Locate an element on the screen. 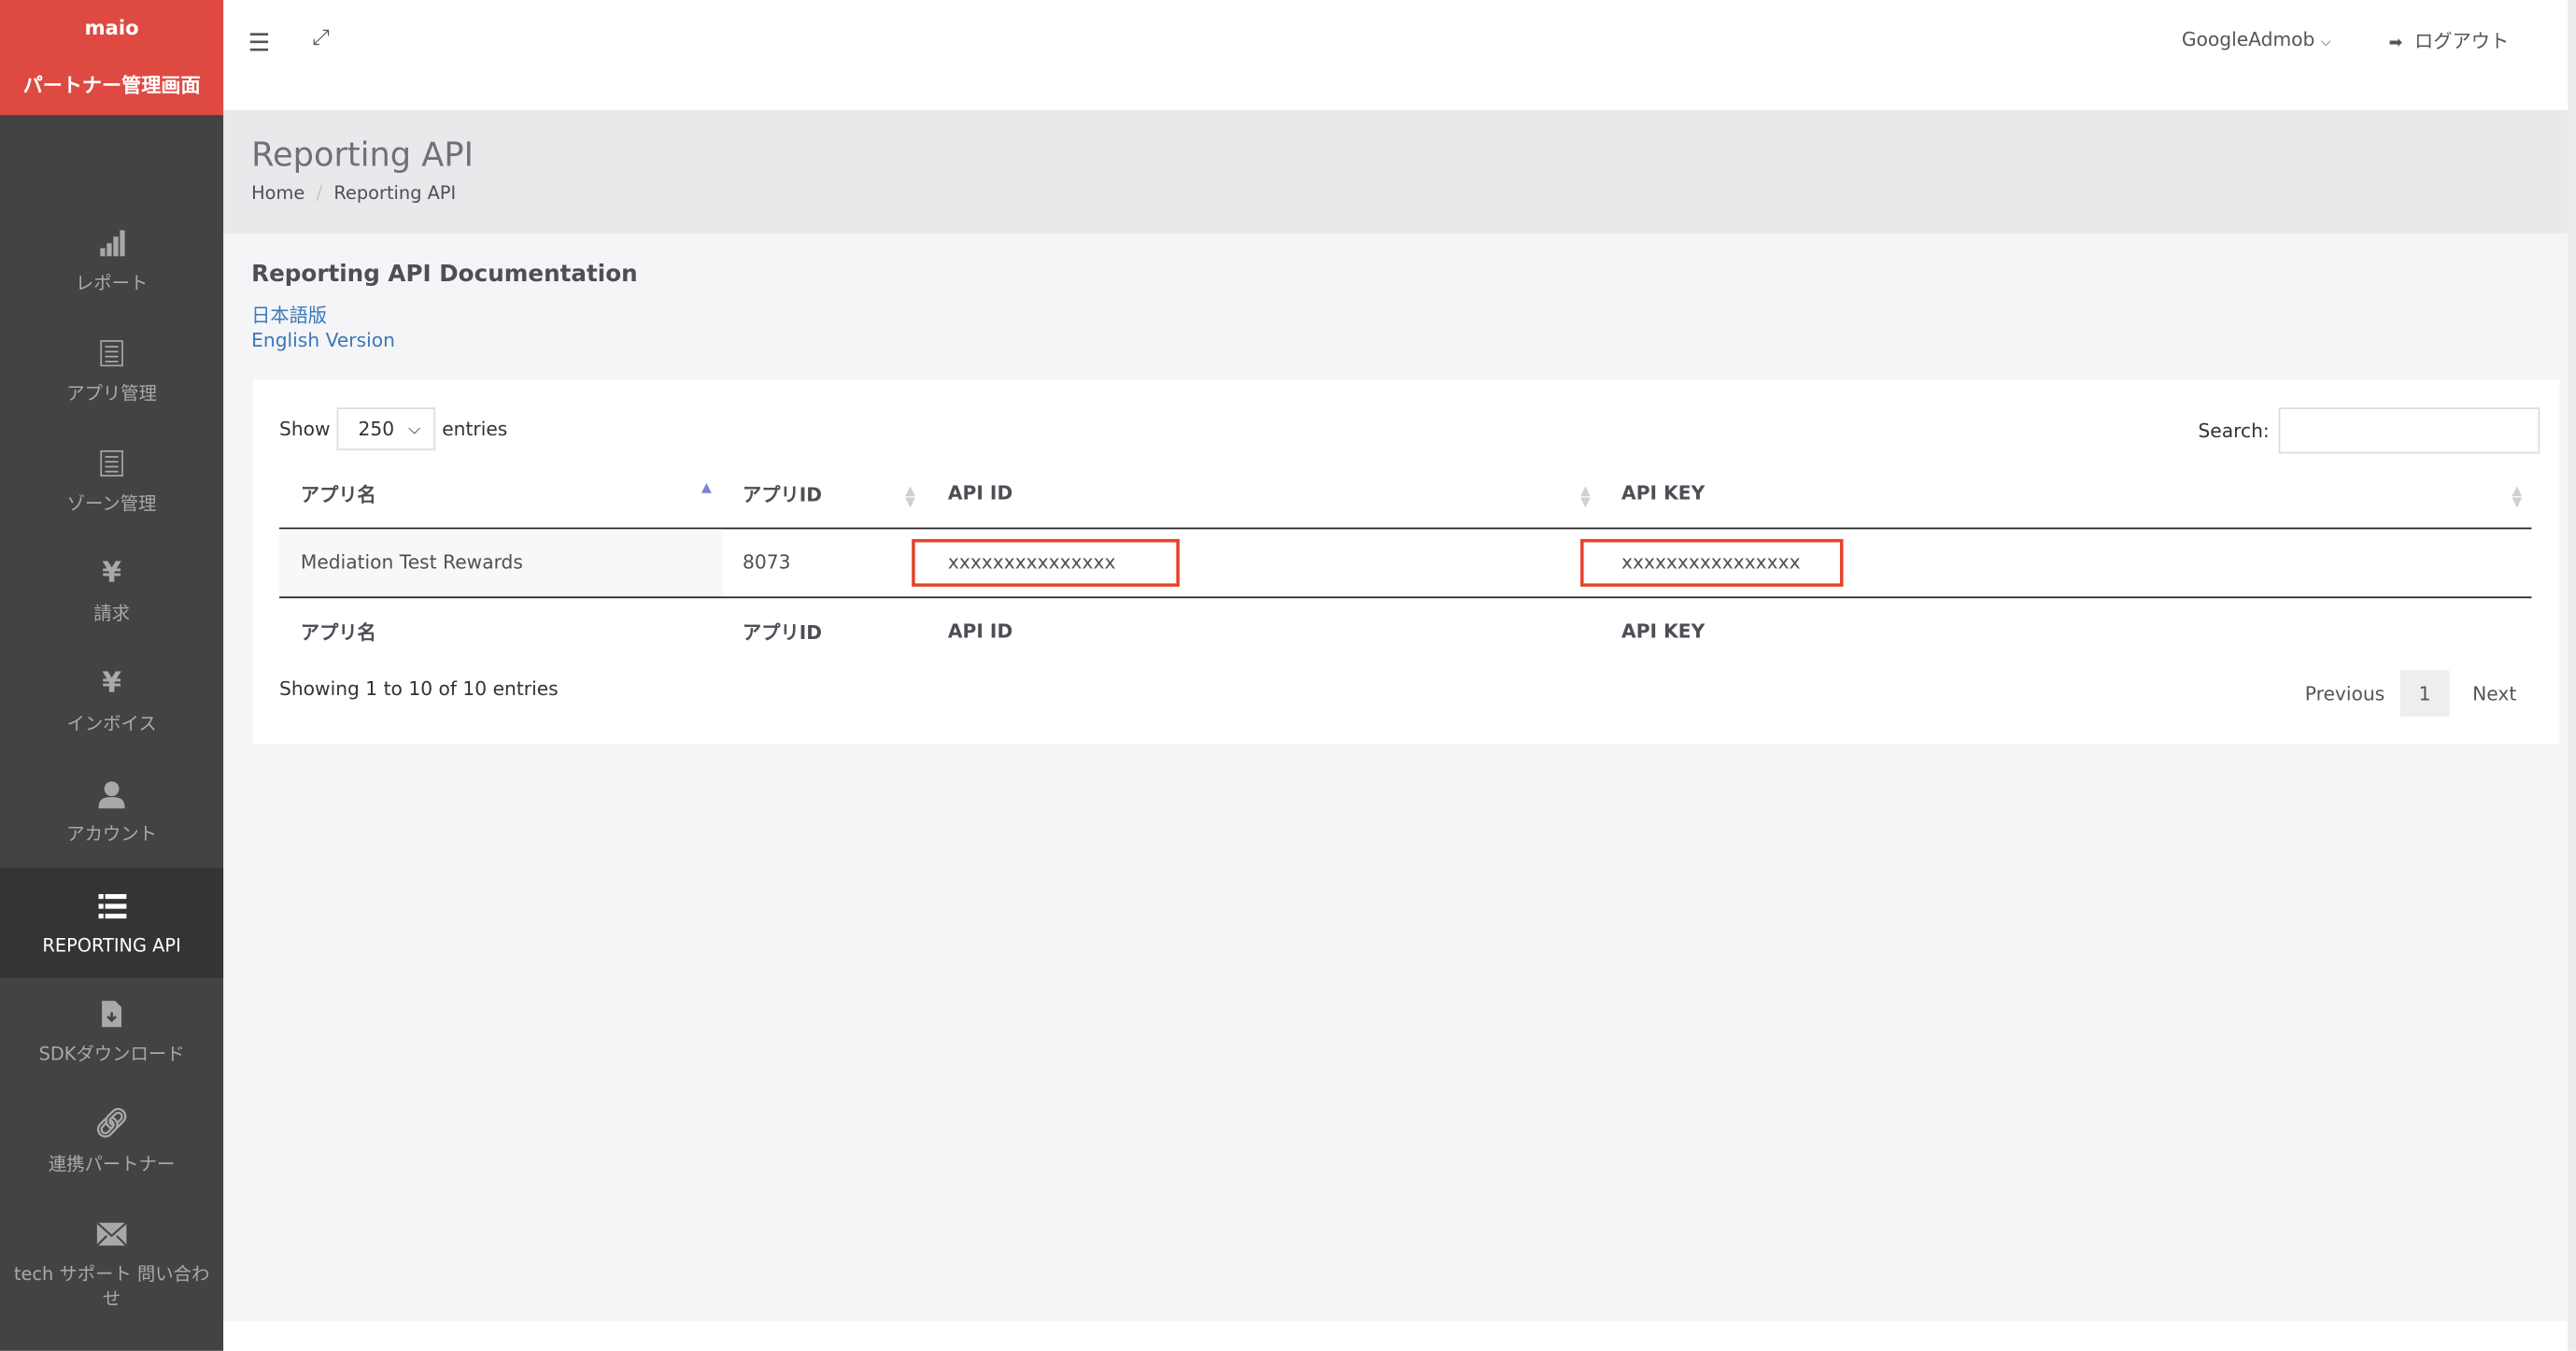 The image size is (2576, 1351). search-label: Search: is located at coordinates (2234, 431).